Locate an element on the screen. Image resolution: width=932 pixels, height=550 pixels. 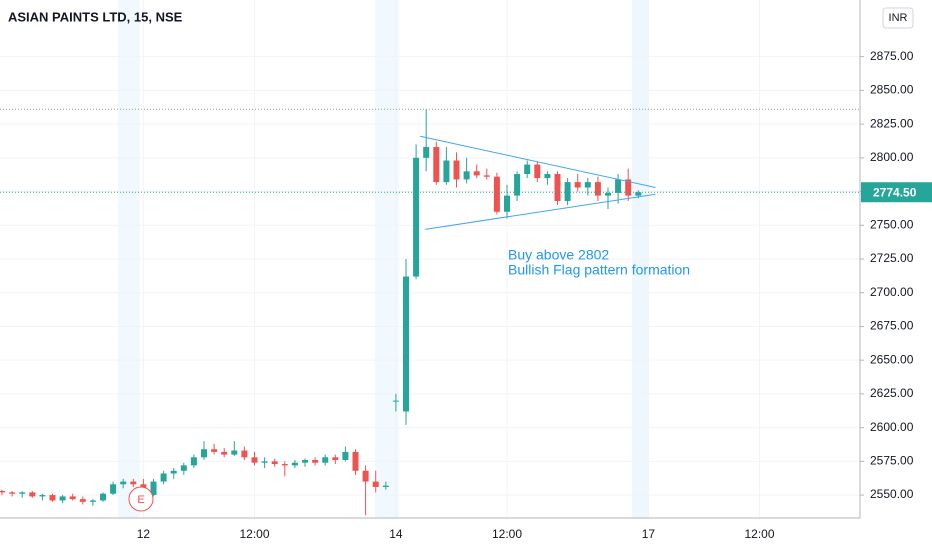
y-tick-label: 2550.00 is located at coordinates (892, 494).